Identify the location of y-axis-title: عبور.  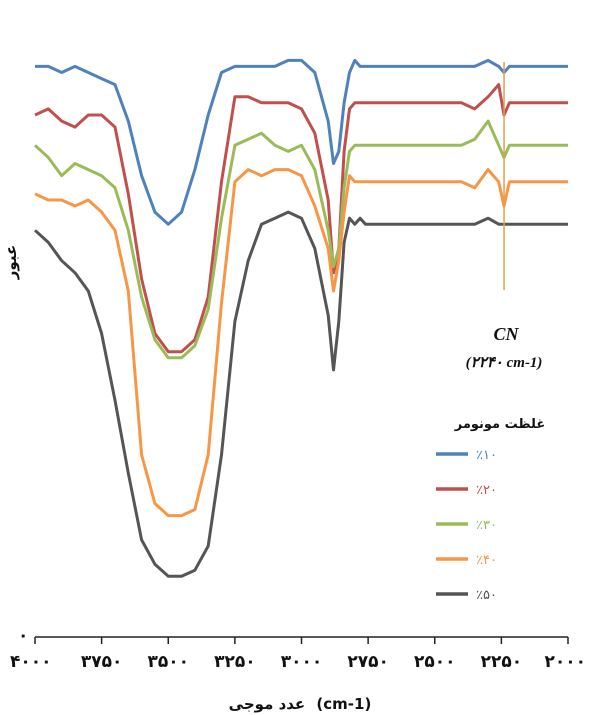
(11, 262).